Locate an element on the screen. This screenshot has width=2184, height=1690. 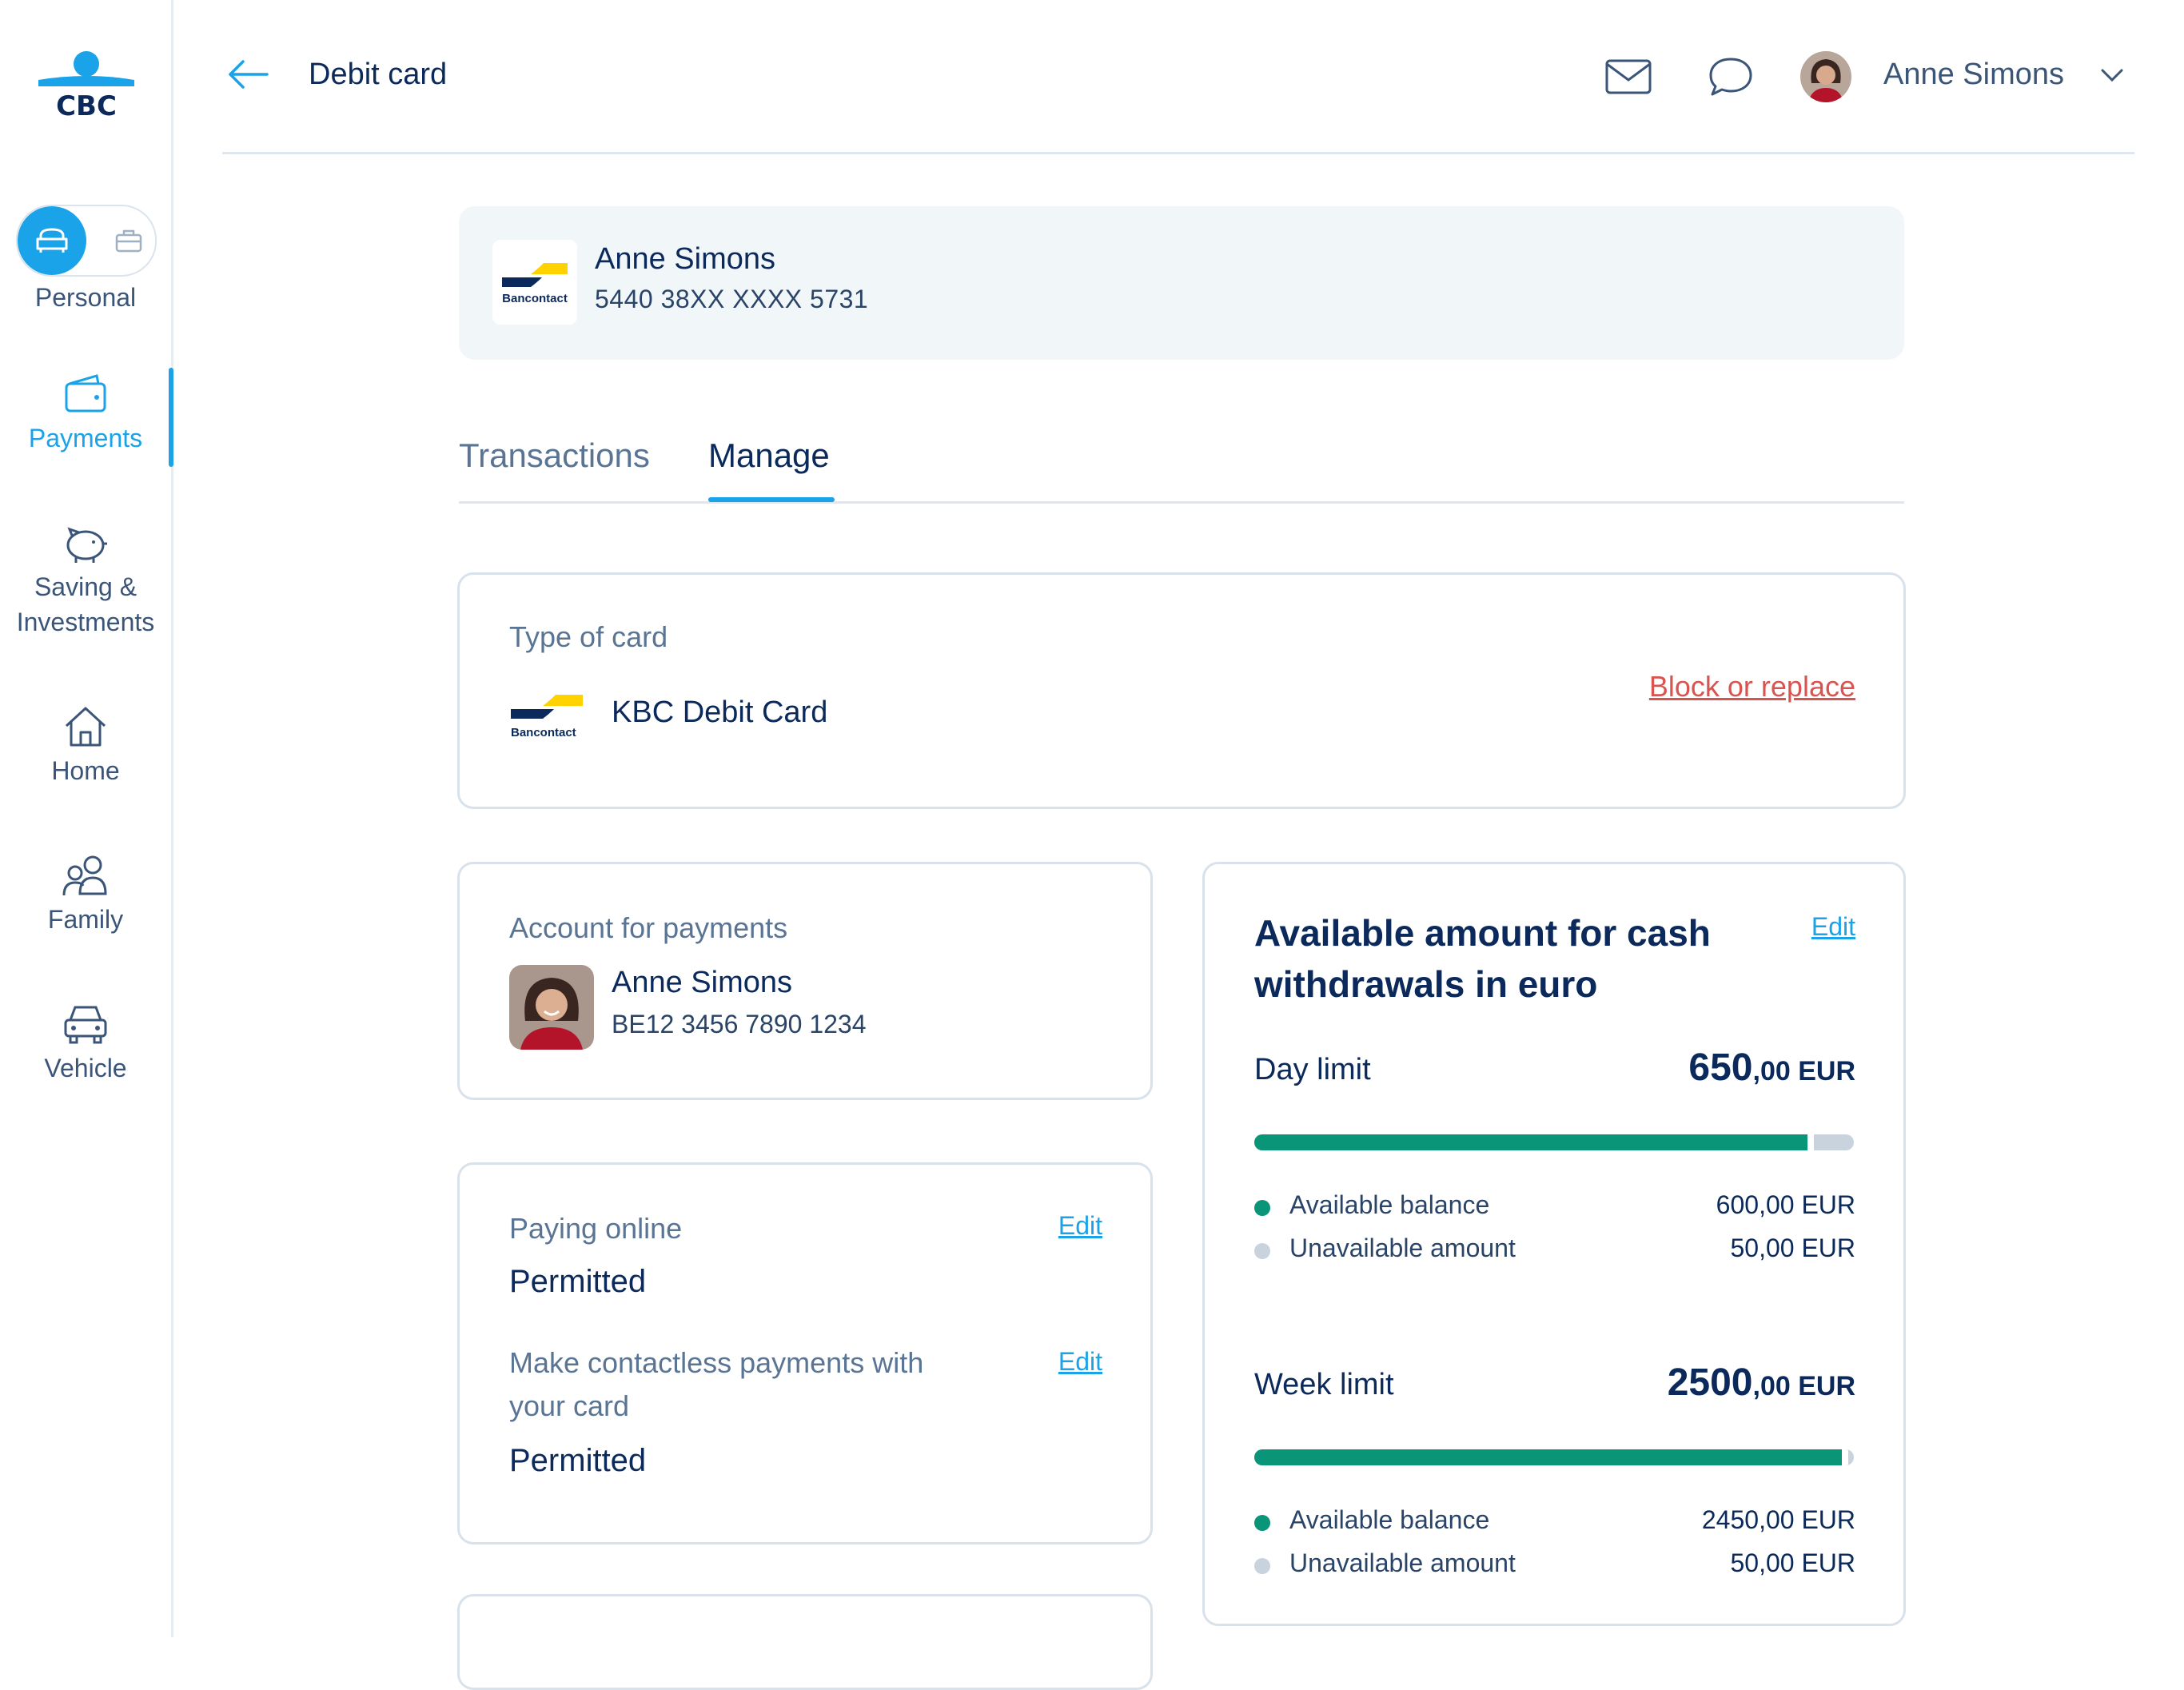
personal-mode-icon is located at coordinates (52, 241).